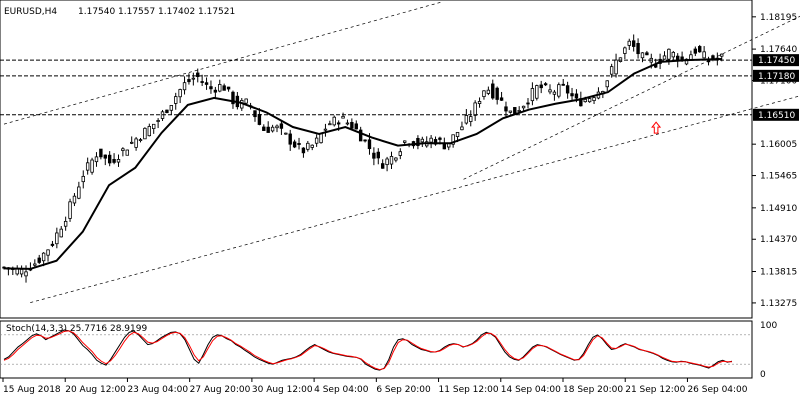 The image size is (800, 400). What do you see at coordinates (656, 127) in the screenshot?
I see `up-arrow-icon` at bounding box center [656, 127].